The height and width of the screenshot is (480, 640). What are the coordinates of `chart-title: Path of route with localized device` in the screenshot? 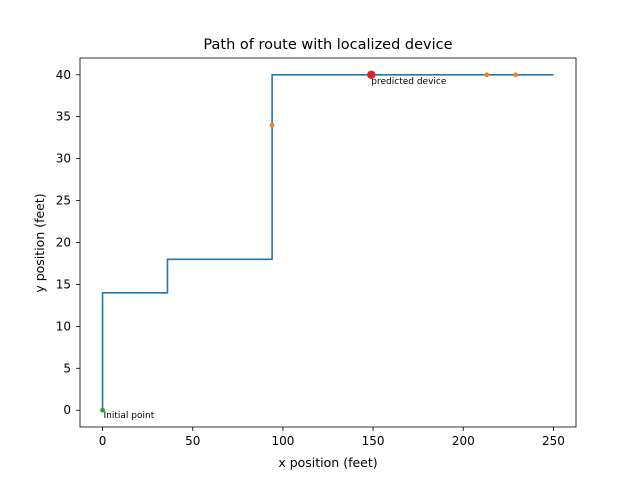 It's located at (327, 45).